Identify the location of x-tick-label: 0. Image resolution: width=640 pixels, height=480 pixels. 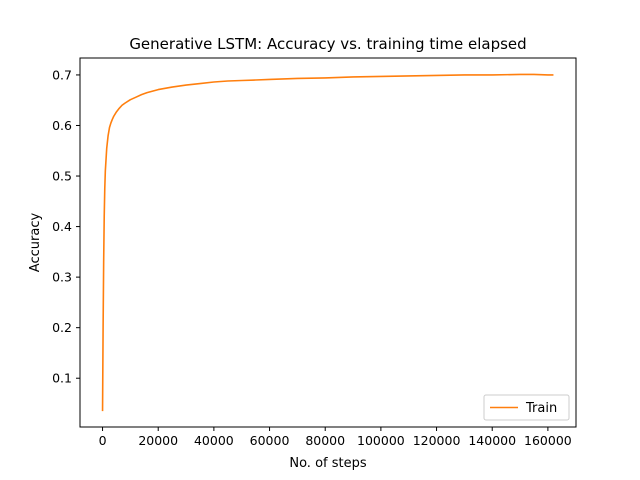
(103, 440).